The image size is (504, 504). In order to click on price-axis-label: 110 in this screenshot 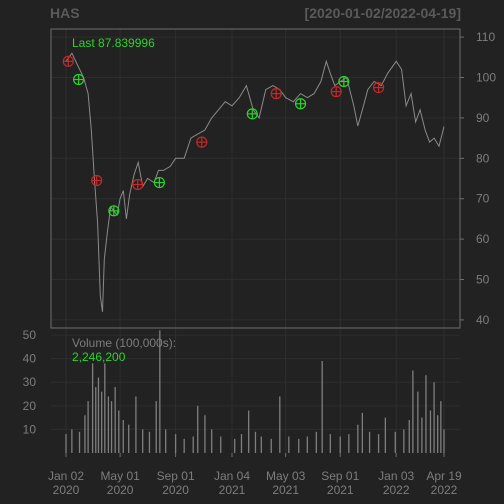, I will do `click(485, 37)`.